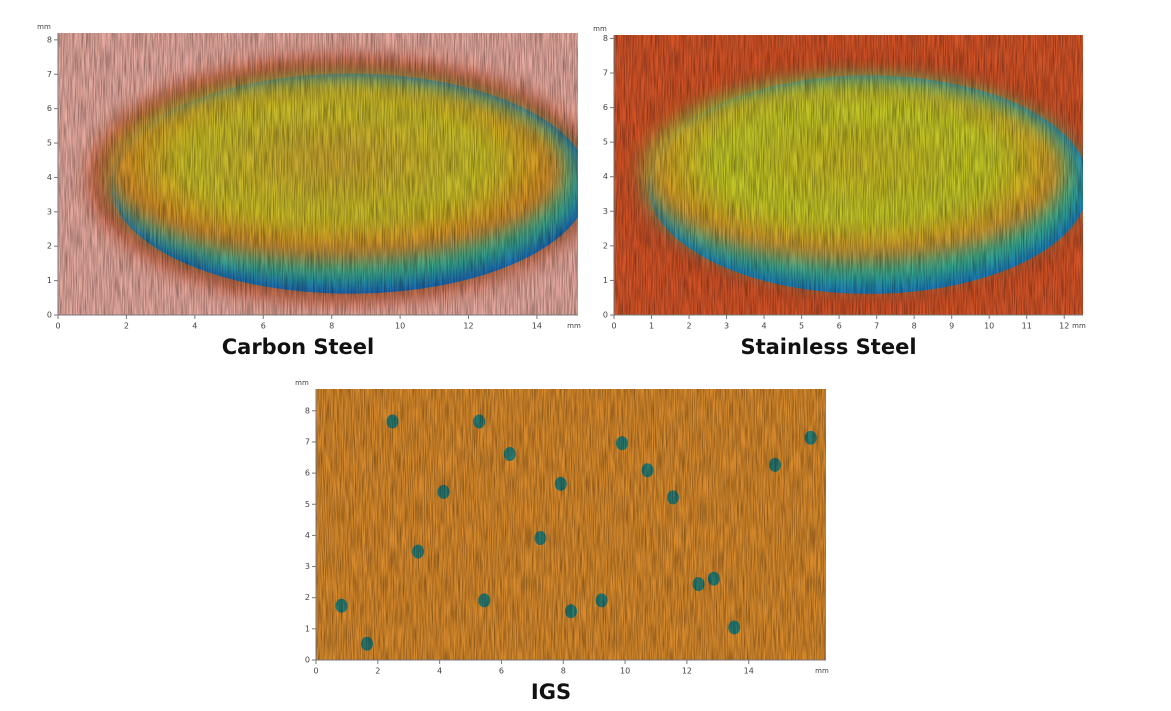 This screenshot has width=1171, height=711. What do you see at coordinates (726, 326) in the screenshot?
I see `x-tick-label: 3` at bounding box center [726, 326].